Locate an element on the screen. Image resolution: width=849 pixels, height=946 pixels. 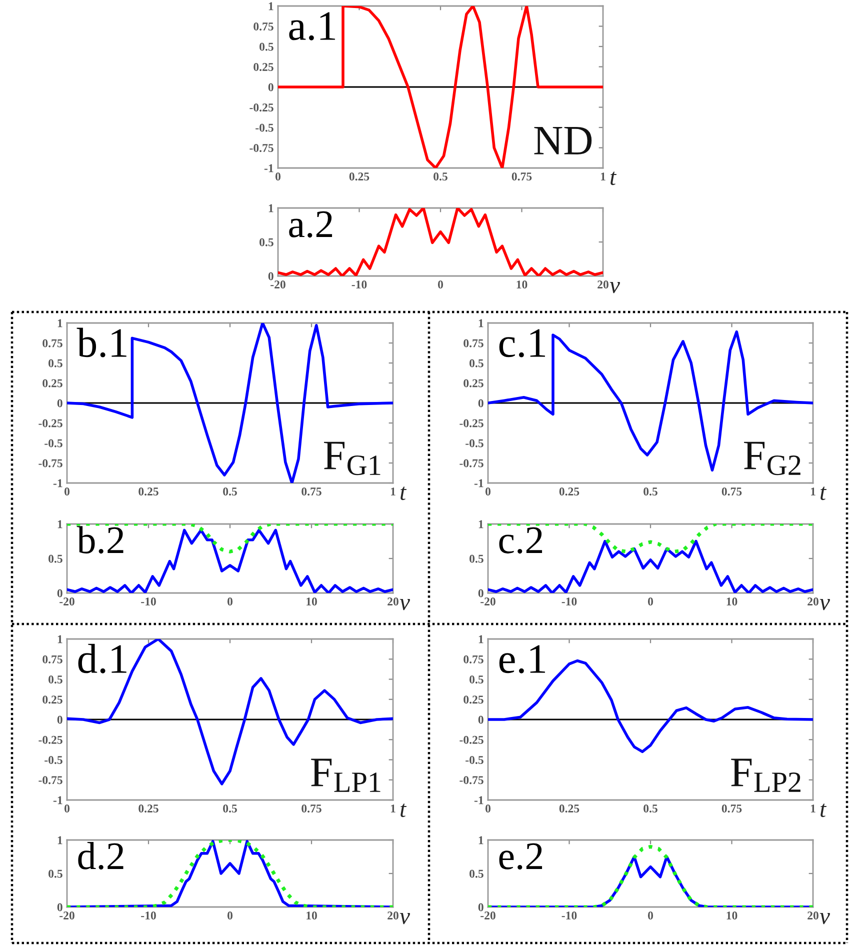
annotation: c.2 is located at coordinates (520, 540).